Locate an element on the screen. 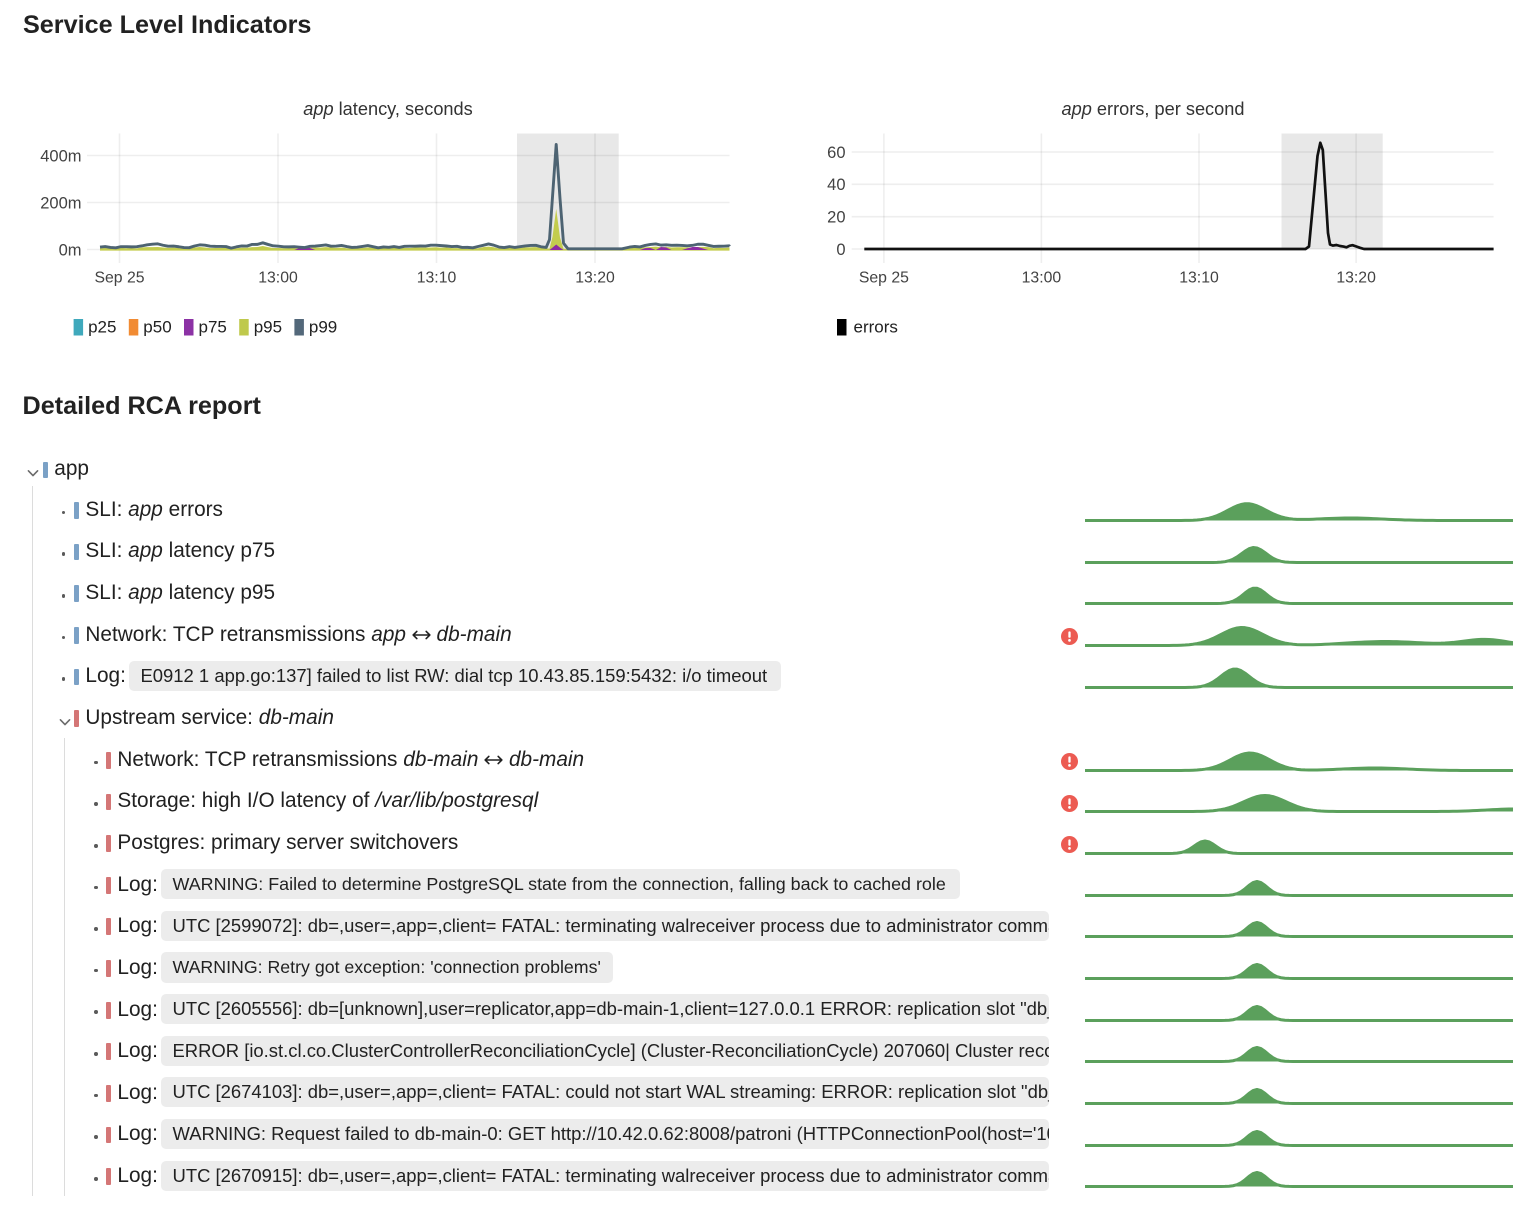 This screenshot has height=1214, width=1536. svg-text: 40 is located at coordinates (836, 185).